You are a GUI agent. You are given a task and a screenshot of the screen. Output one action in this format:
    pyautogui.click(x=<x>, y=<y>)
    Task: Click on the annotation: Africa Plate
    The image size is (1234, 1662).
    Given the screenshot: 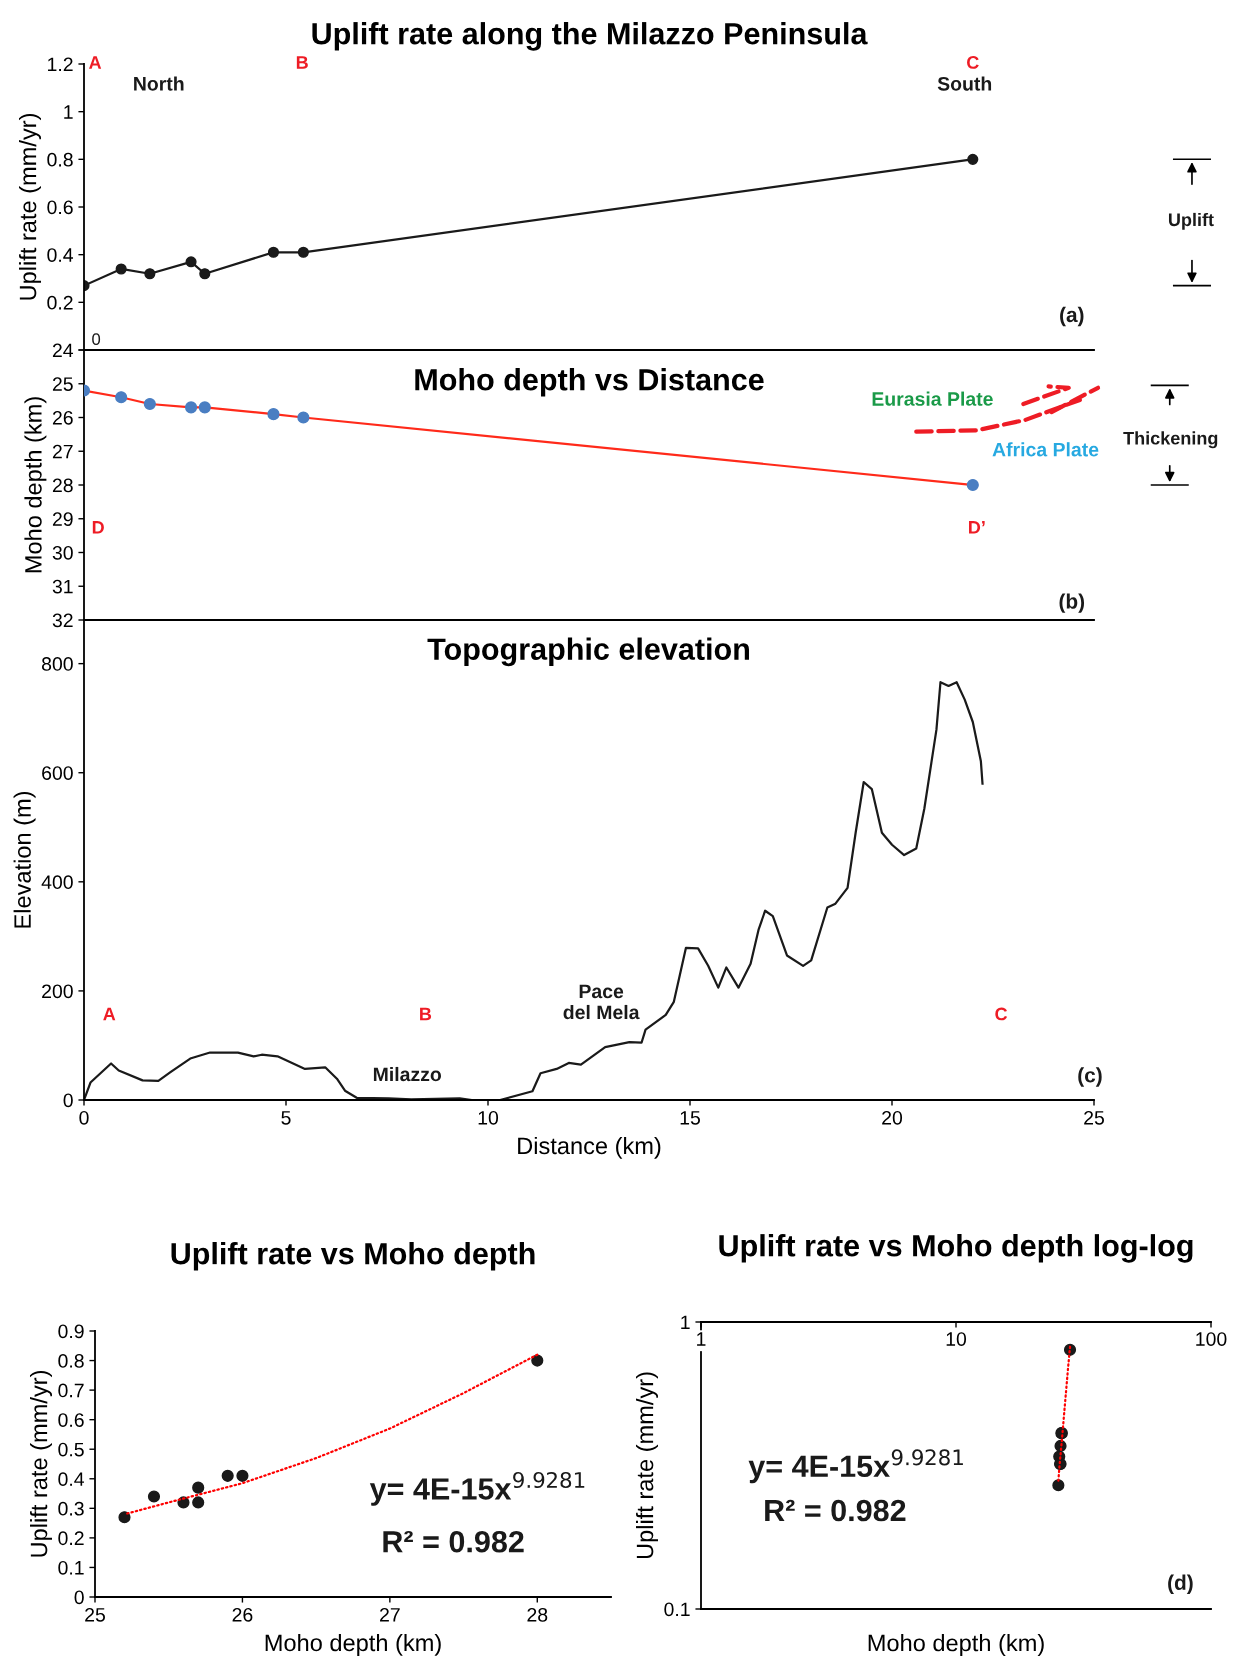 What is the action you would take?
    pyautogui.click(x=1045, y=449)
    